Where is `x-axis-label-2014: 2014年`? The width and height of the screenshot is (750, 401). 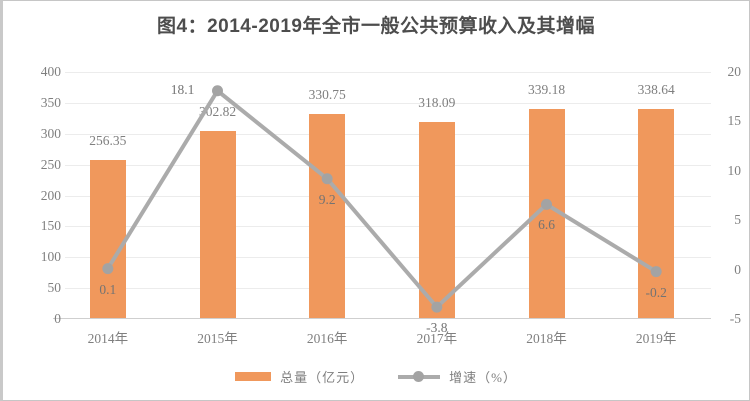
x-axis-label-2014: 2014年 is located at coordinates (108, 338).